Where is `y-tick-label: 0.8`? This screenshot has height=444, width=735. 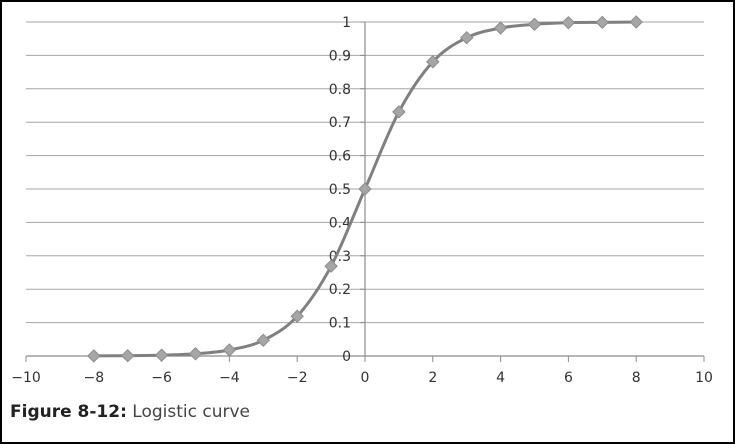
y-tick-label: 0.8 is located at coordinates (340, 90).